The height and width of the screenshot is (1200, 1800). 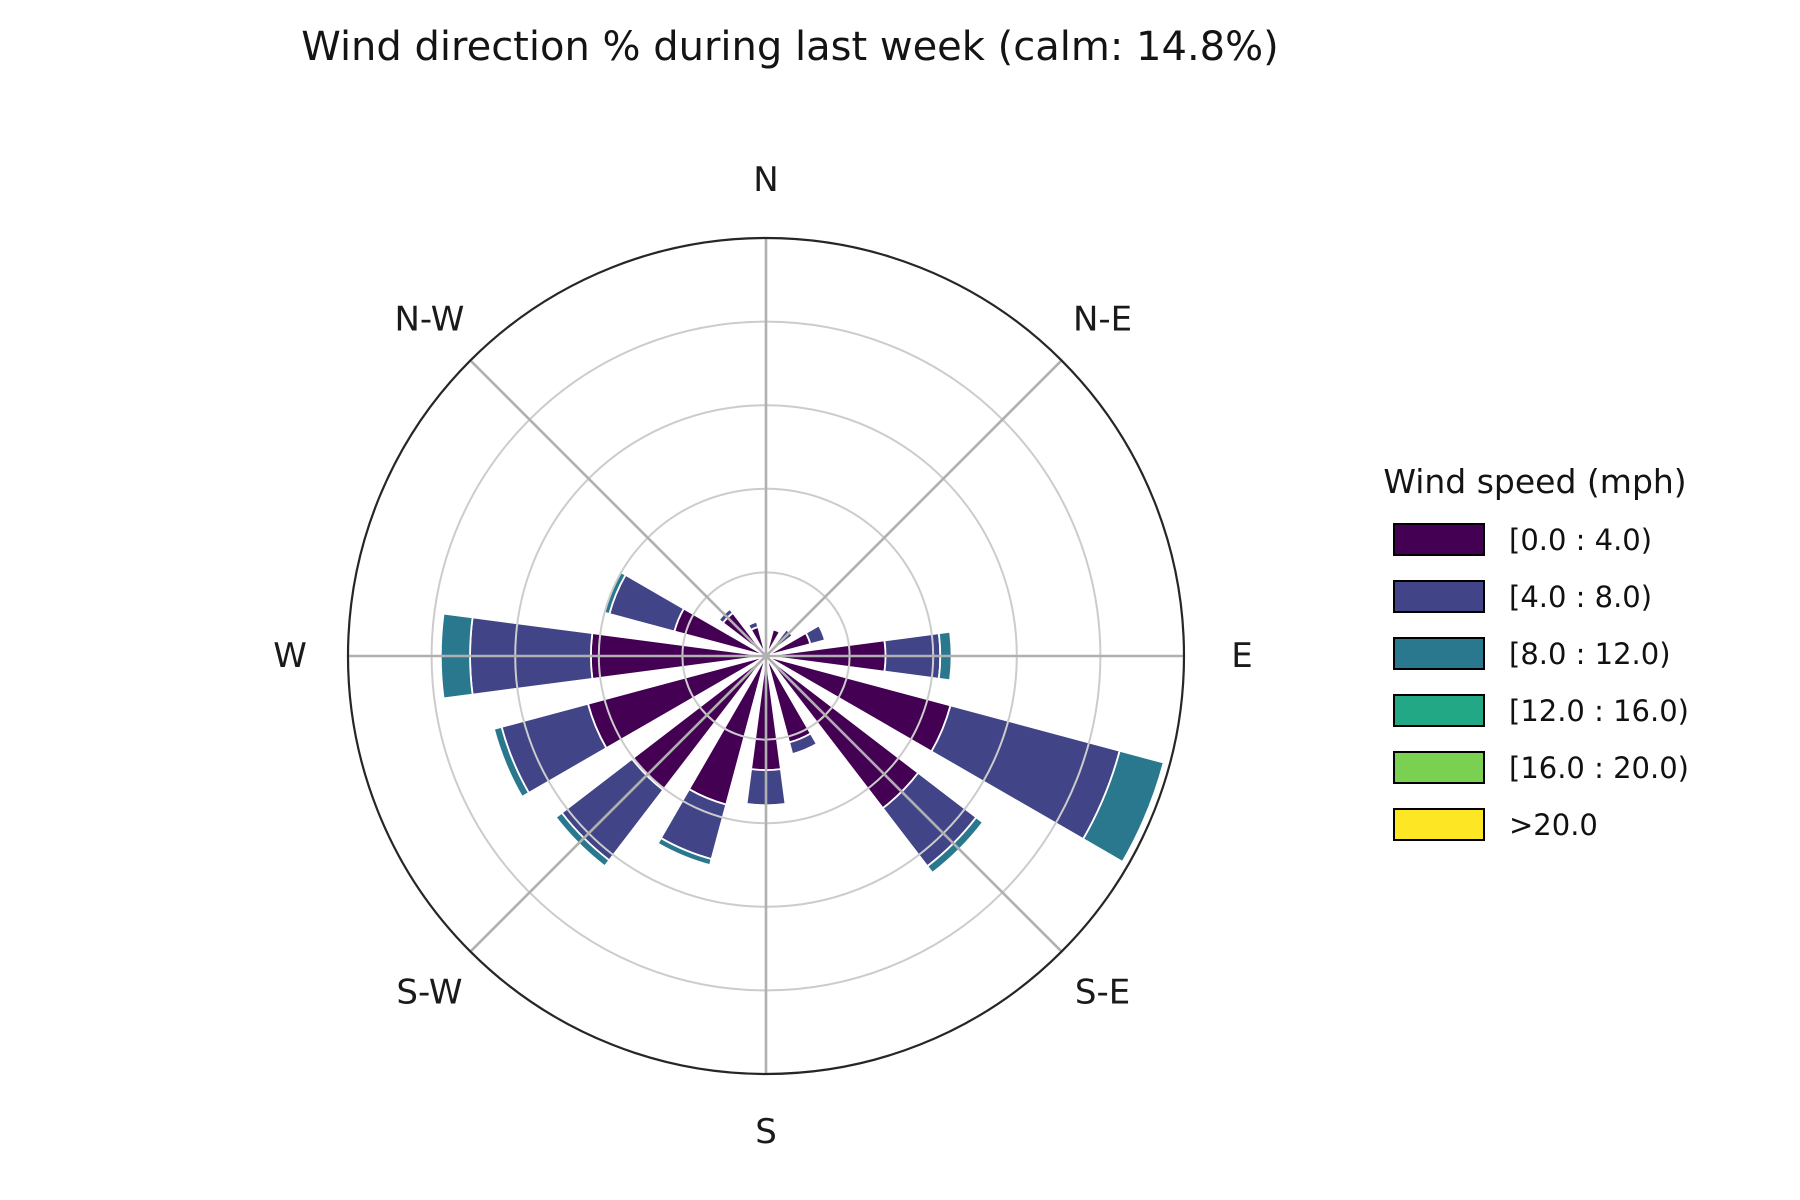 I want to click on petal-ese-bin2, so click(x=1123, y=806).